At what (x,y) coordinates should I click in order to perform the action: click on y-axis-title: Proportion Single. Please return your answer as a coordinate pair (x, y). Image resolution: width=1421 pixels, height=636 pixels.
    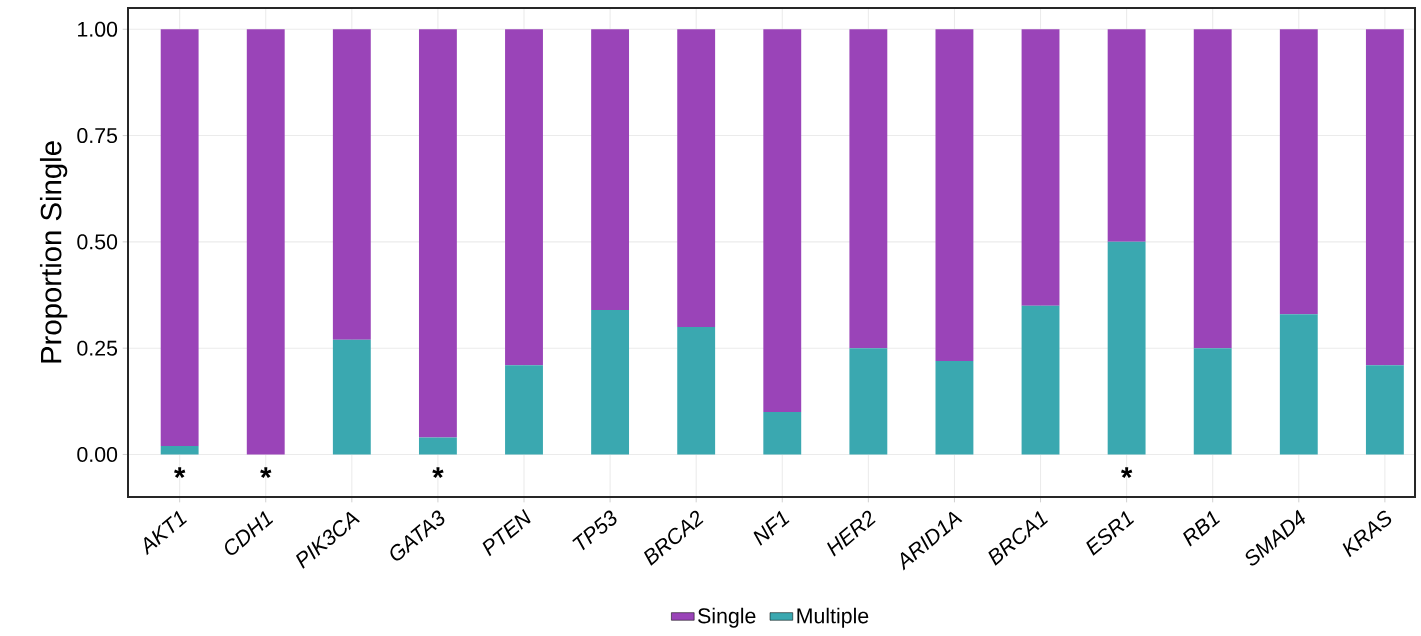
    Looking at the image, I should click on (53, 252).